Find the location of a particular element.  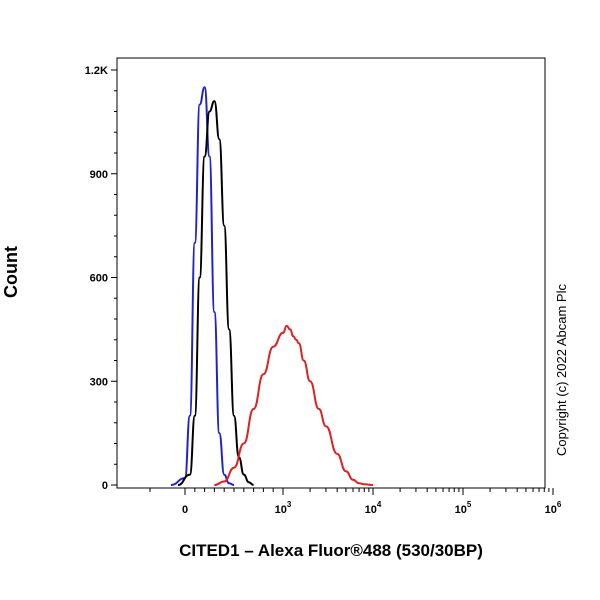

y-tick-label: 300 is located at coordinates (99, 382).